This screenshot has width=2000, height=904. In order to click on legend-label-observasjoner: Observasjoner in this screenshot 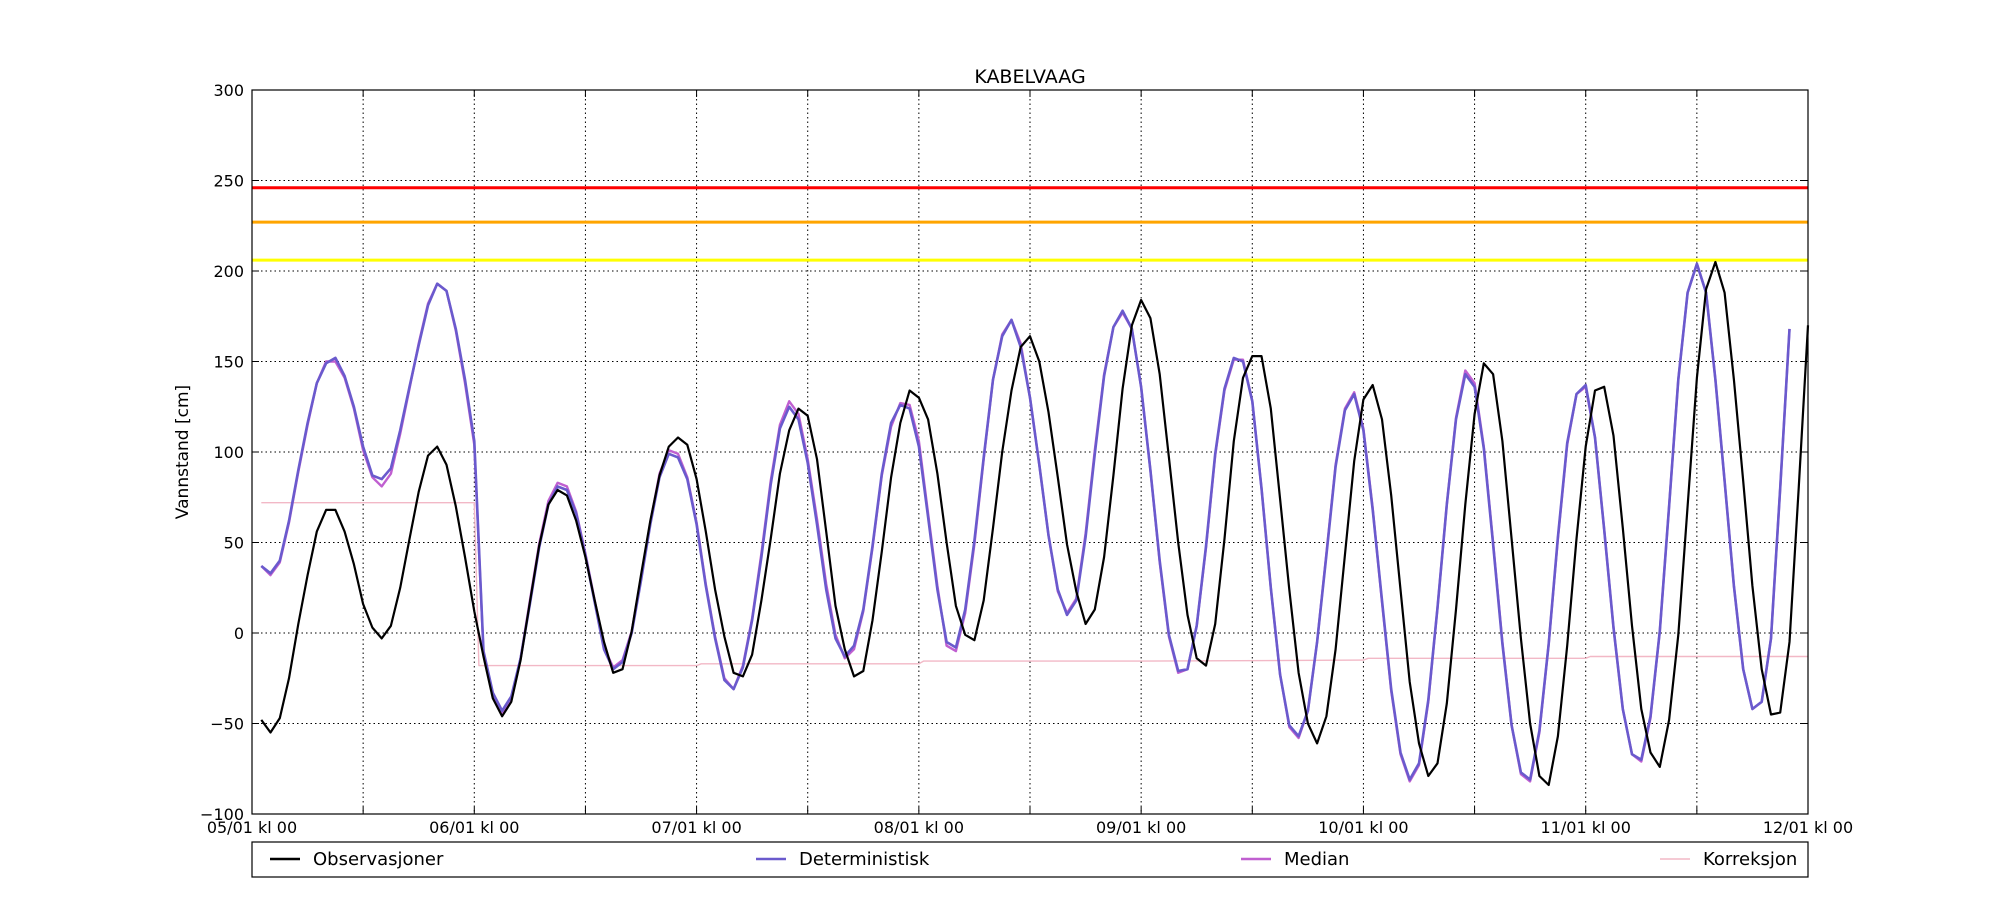, I will do `click(378, 859)`.